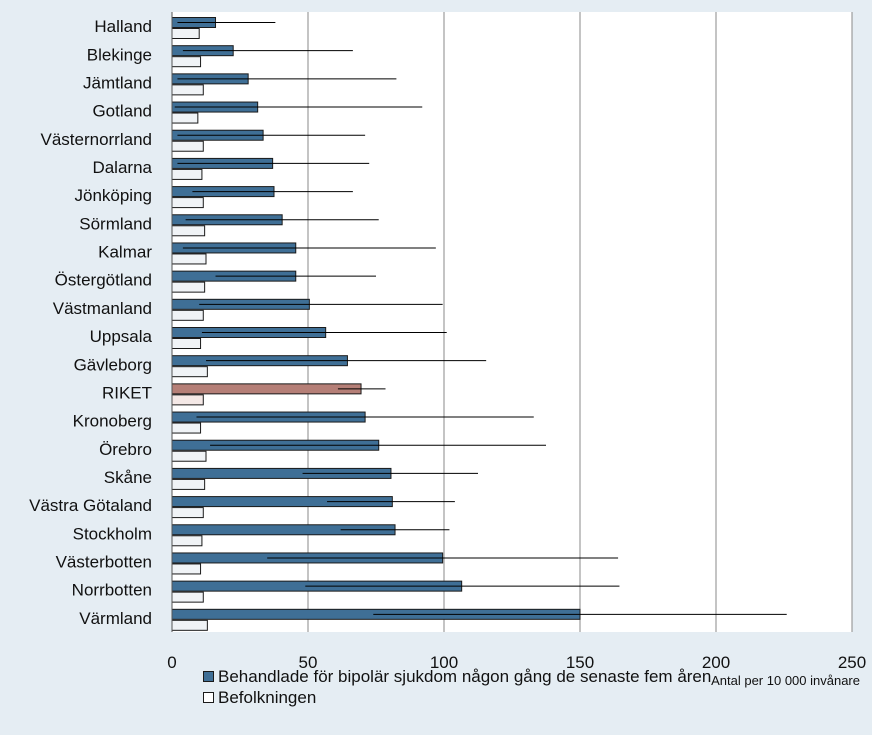  What do you see at coordinates (103, 280) in the screenshot?
I see `category-label: Östergötland` at bounding box center [103, 280].